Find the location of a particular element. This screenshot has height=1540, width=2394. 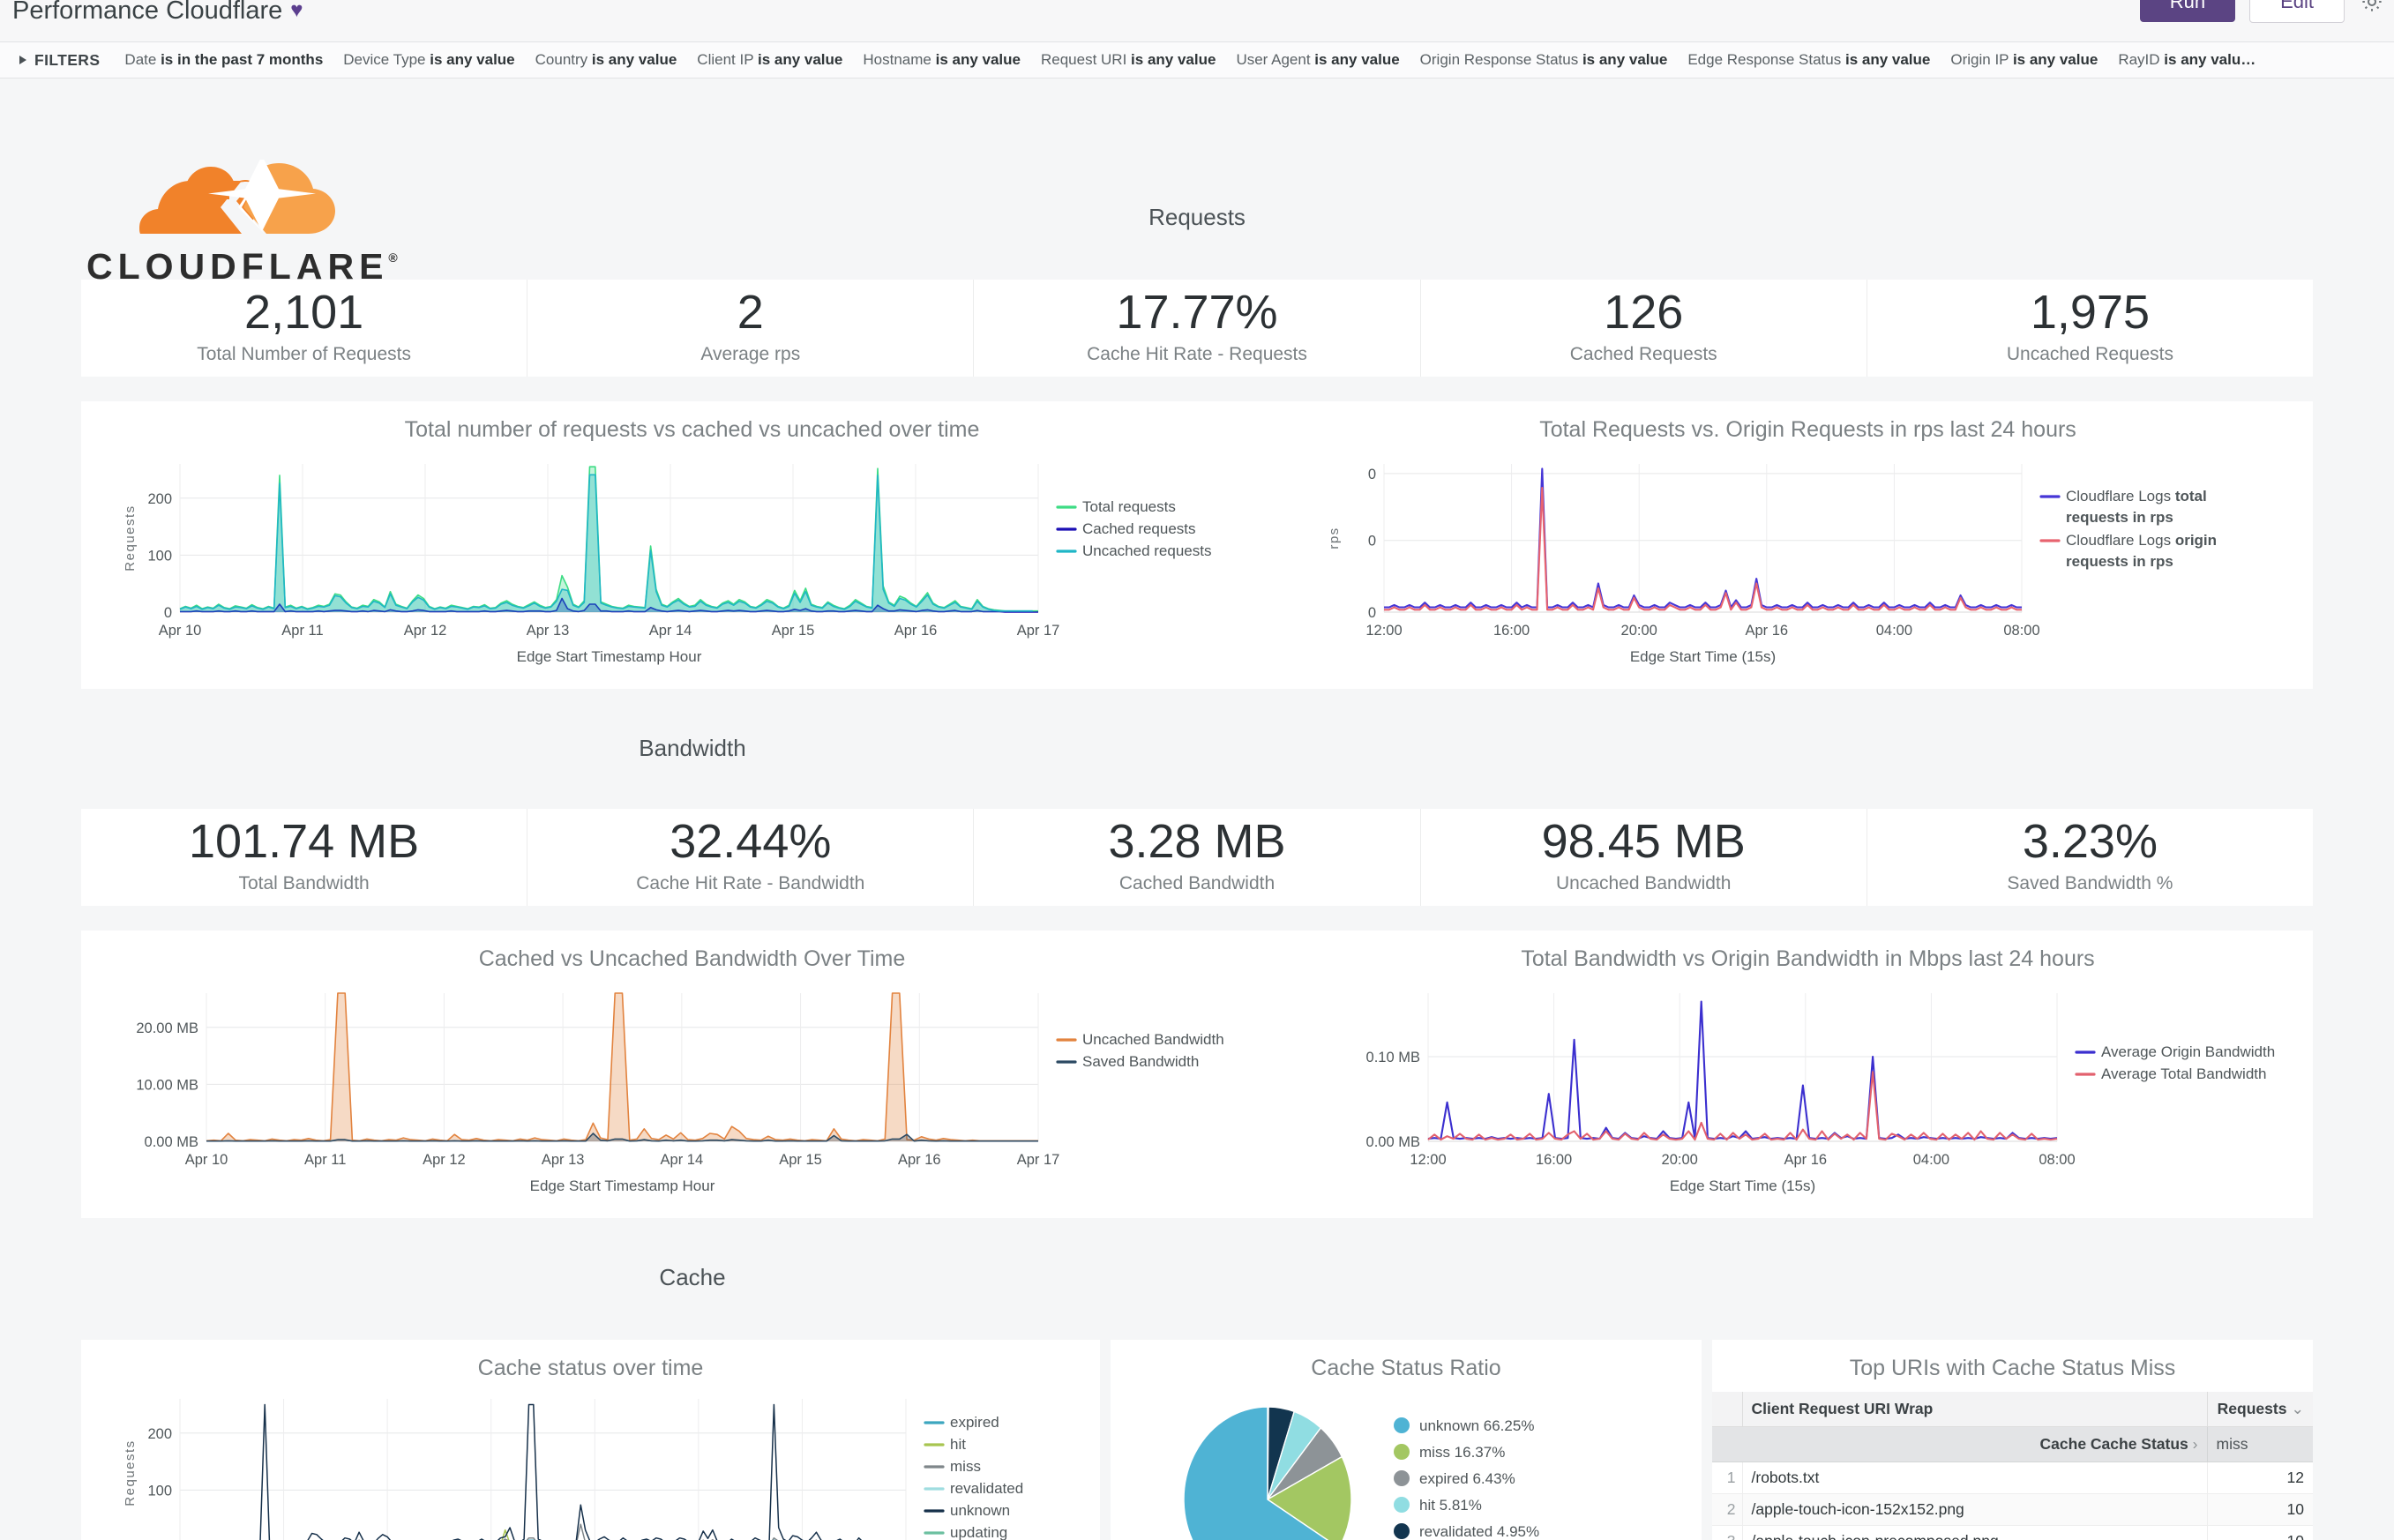

svg-text: Uncached Bandwidth is located at coordinates (1153, 1039).